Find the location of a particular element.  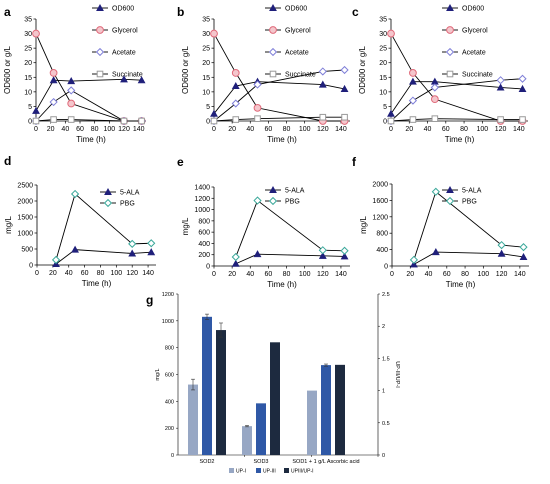

y2-tick-label: 2.5 is located at coordinates (386, 295).